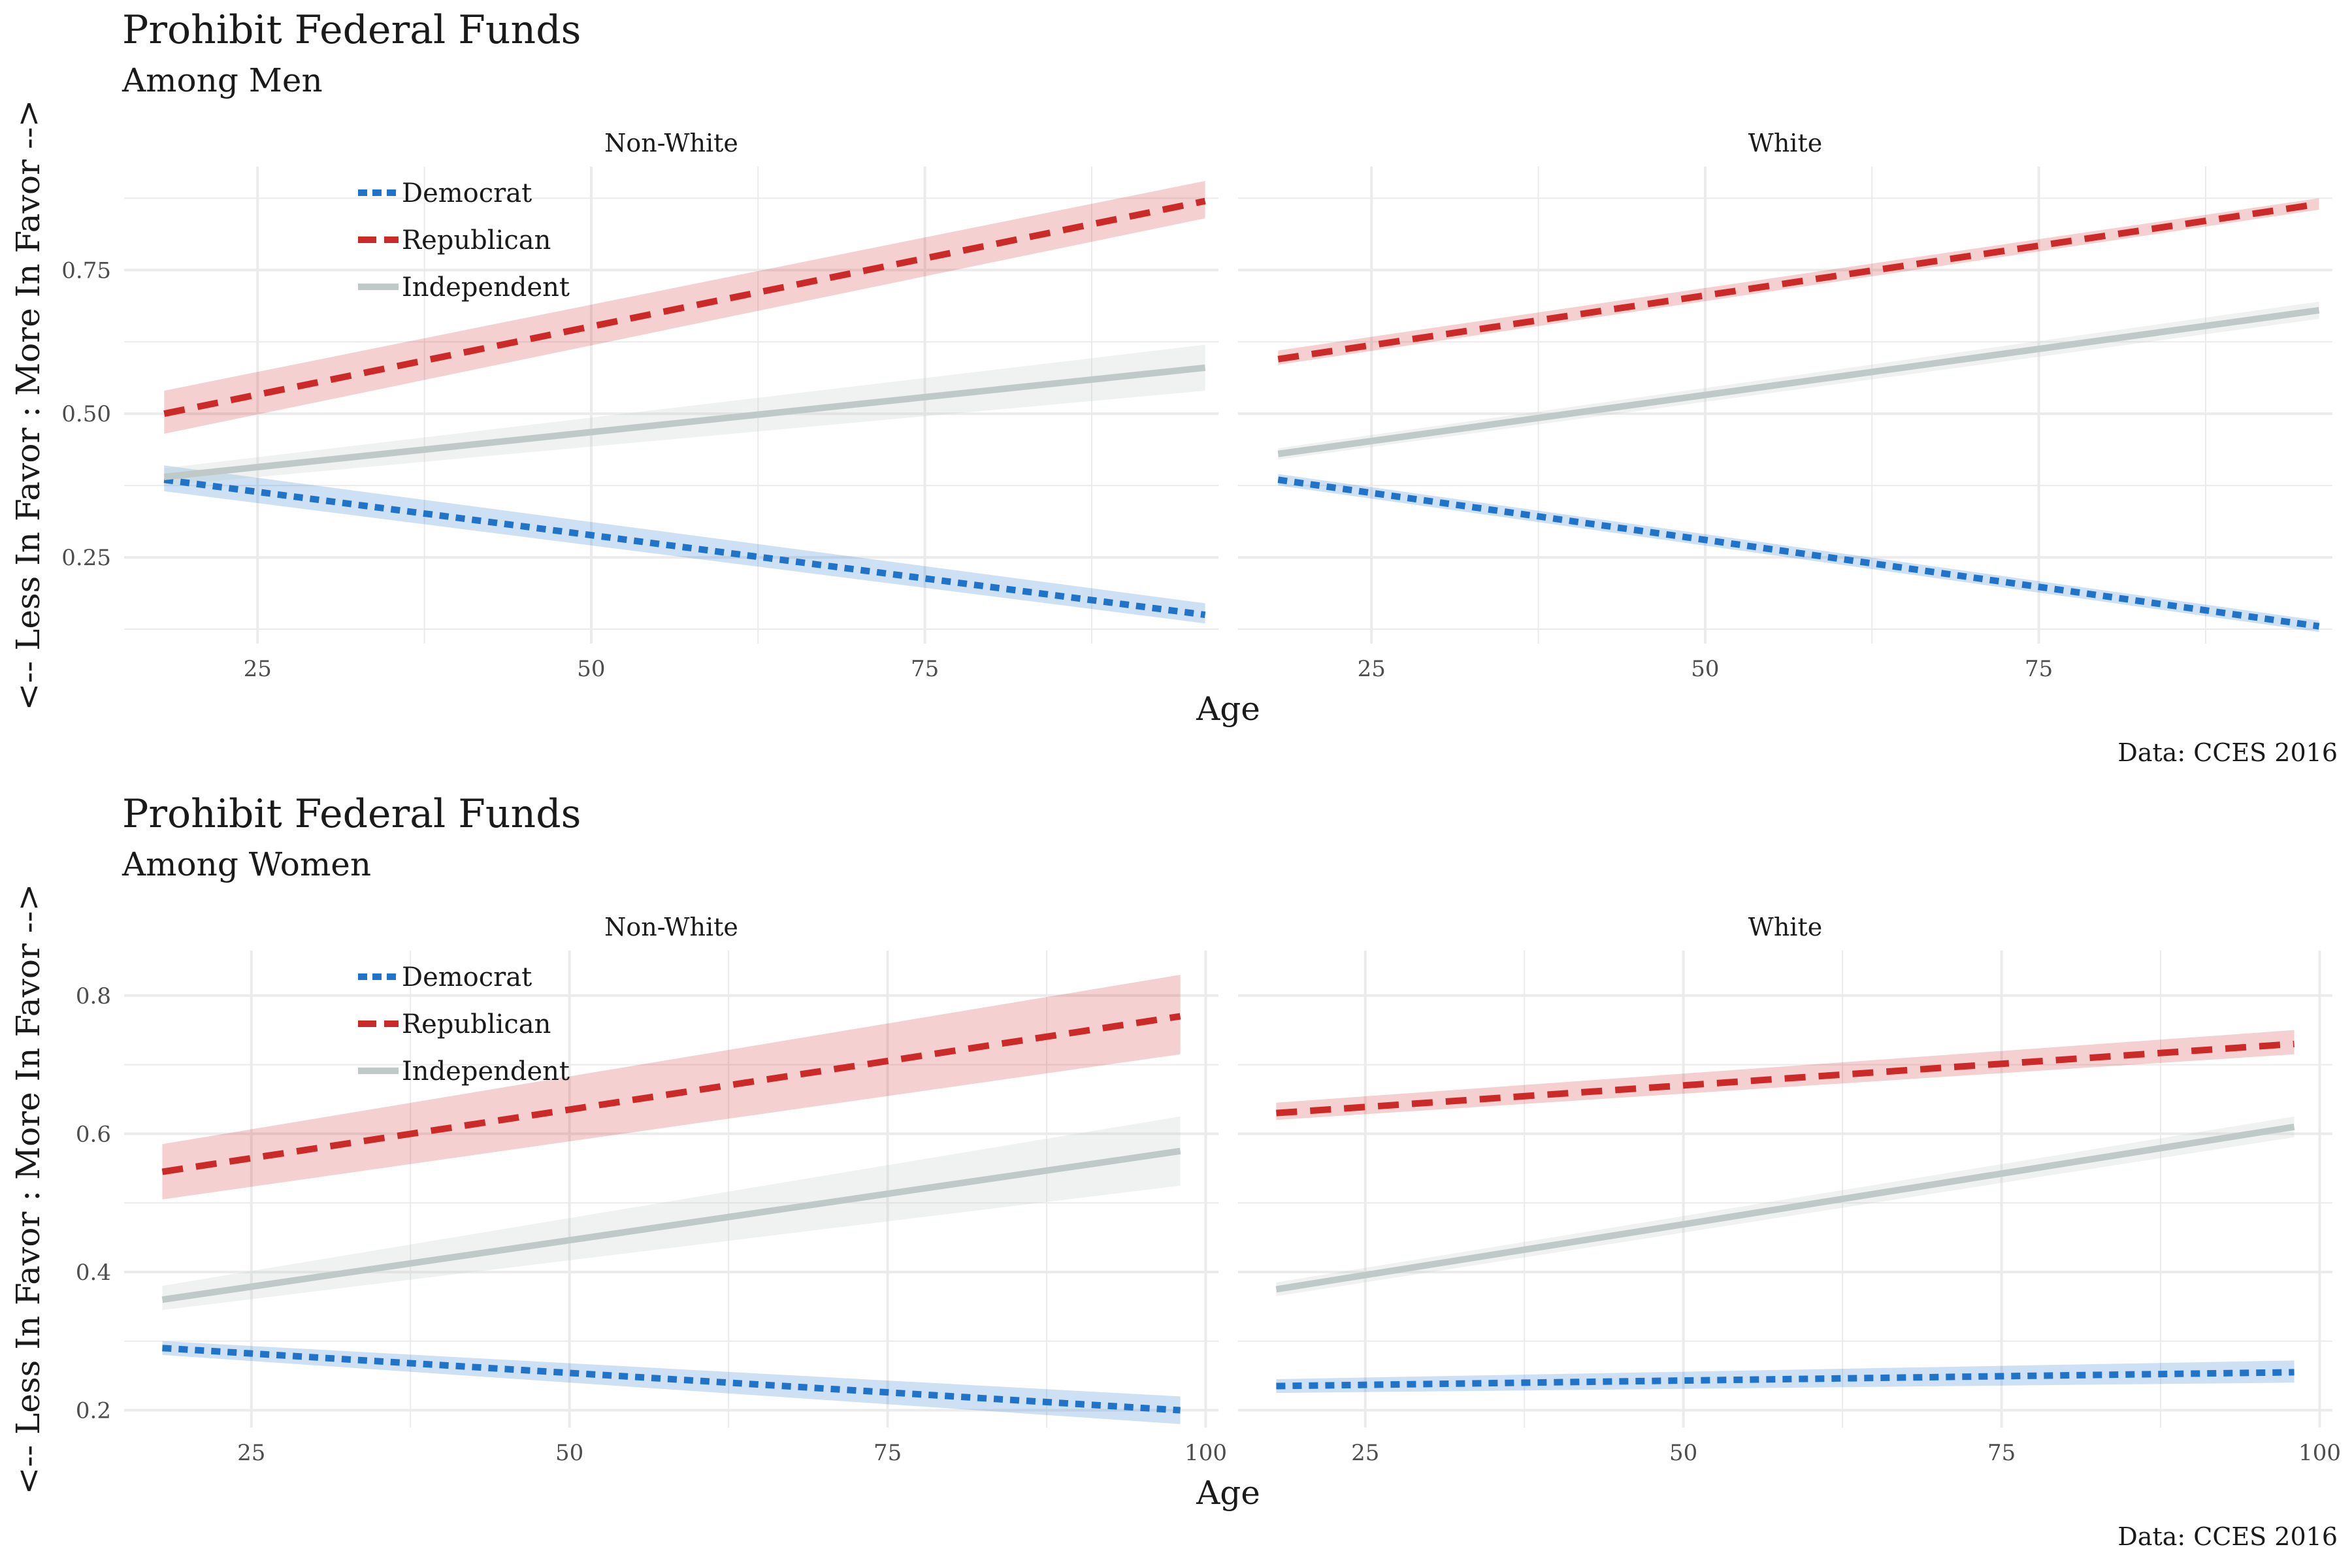  I want to click on y-tick-label: 0.4, so click(93, 1273).